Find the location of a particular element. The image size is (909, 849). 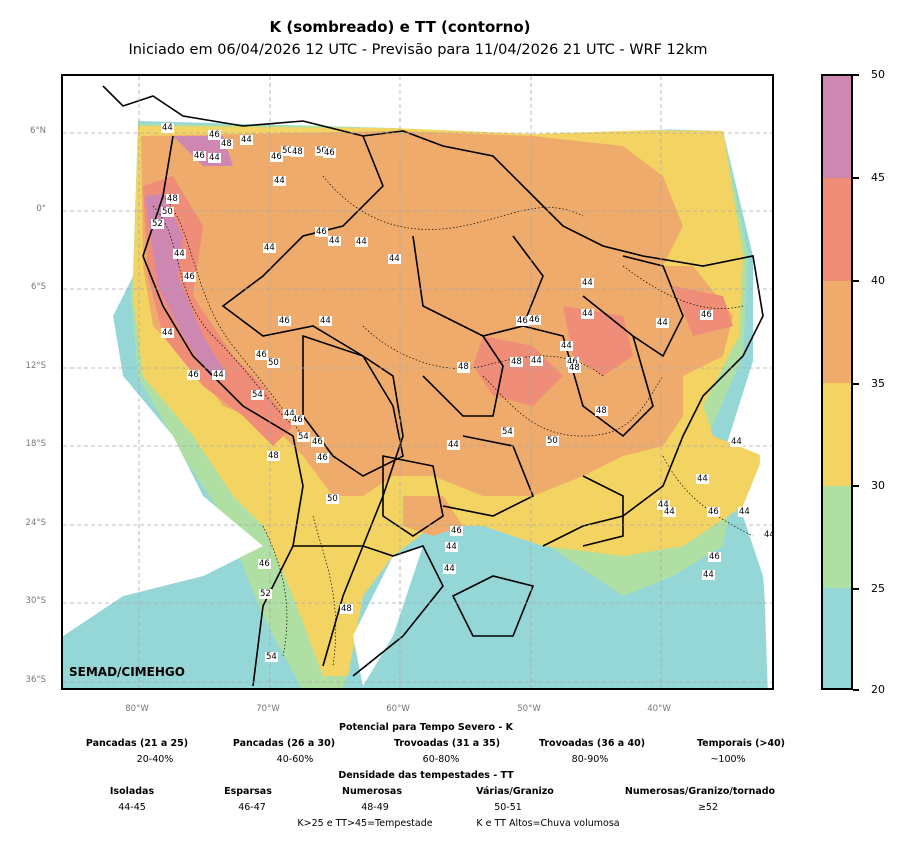

lat-label: 0° is located at coordinates (41, 209).